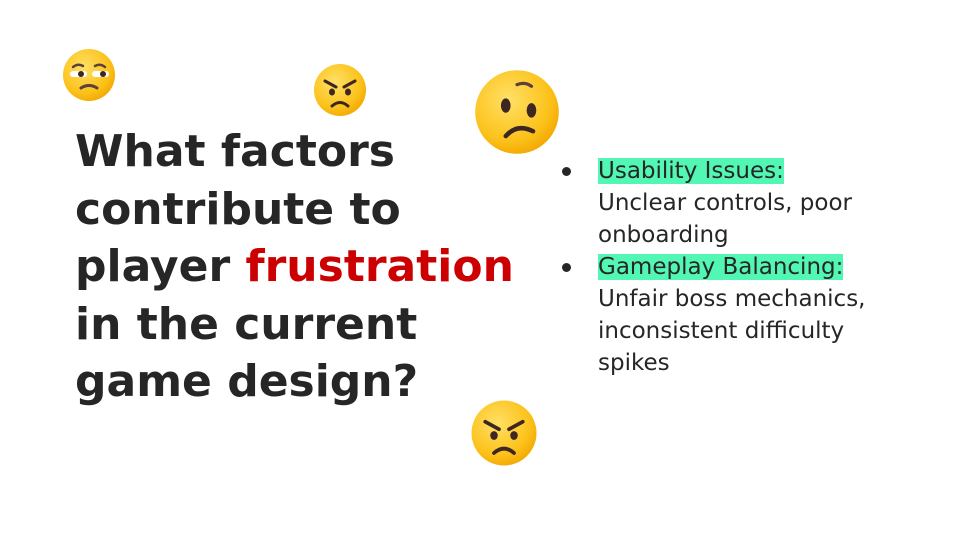 The width and height of the screenshot is (960, 540). What do you see at coordinates (160, 266) in the screenshot?
I see `heading-text: player` at bounding box center [160, 266].